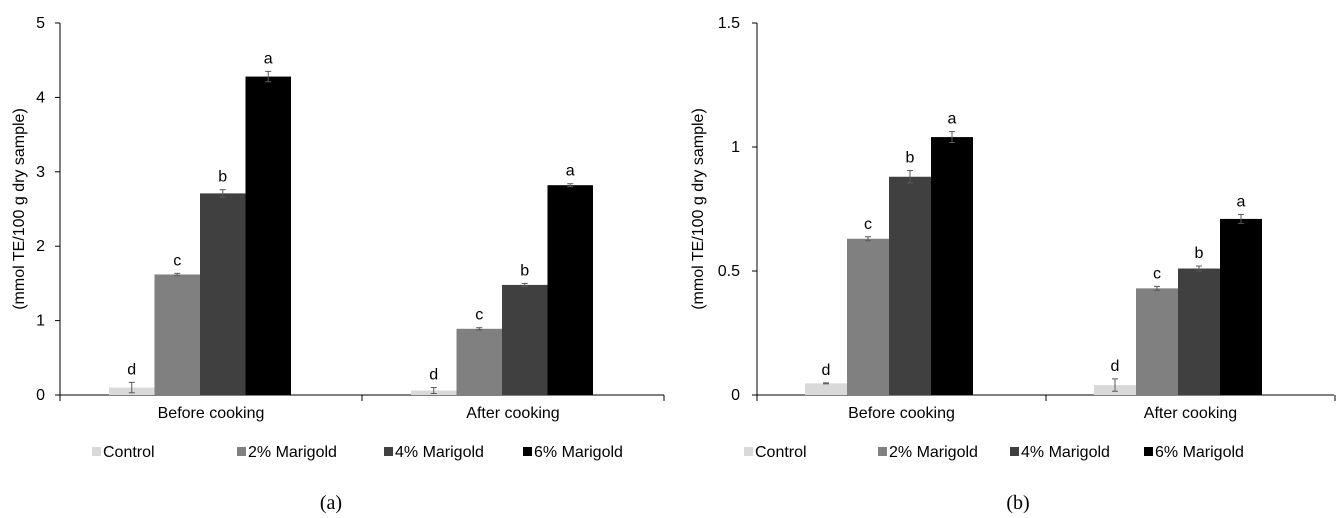 The image size is (1339, 518). I want to click on a-legend-label: Control, so click(129, 452).